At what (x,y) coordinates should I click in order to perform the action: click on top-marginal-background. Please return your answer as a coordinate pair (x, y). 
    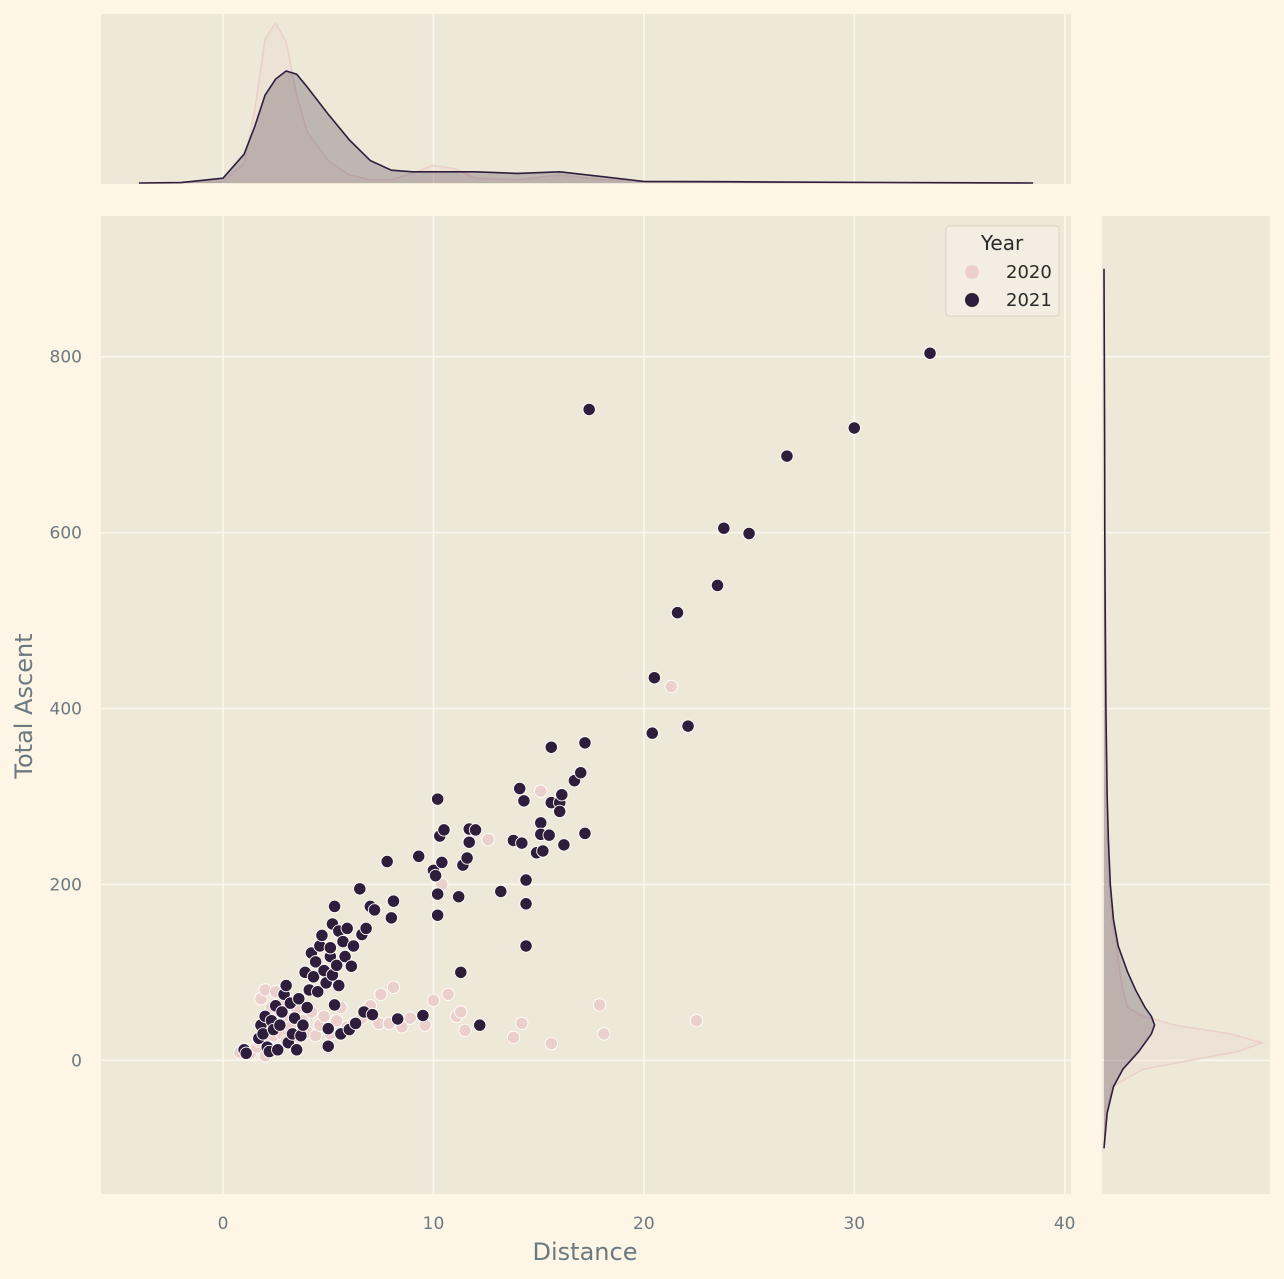
    Looking at the image, I should click on (586, 99).